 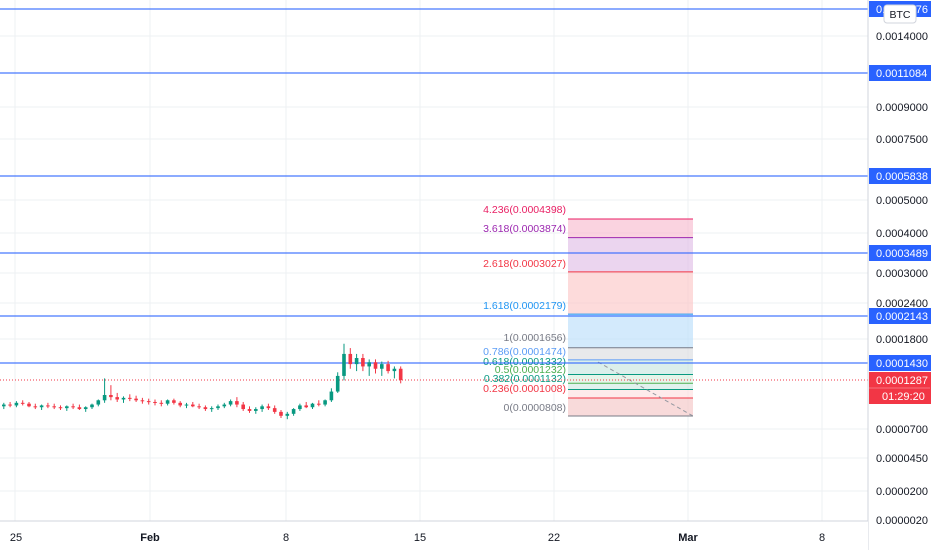 I want to click on level-price-badge-label: 0.0001430, so click(x=902, y=364).